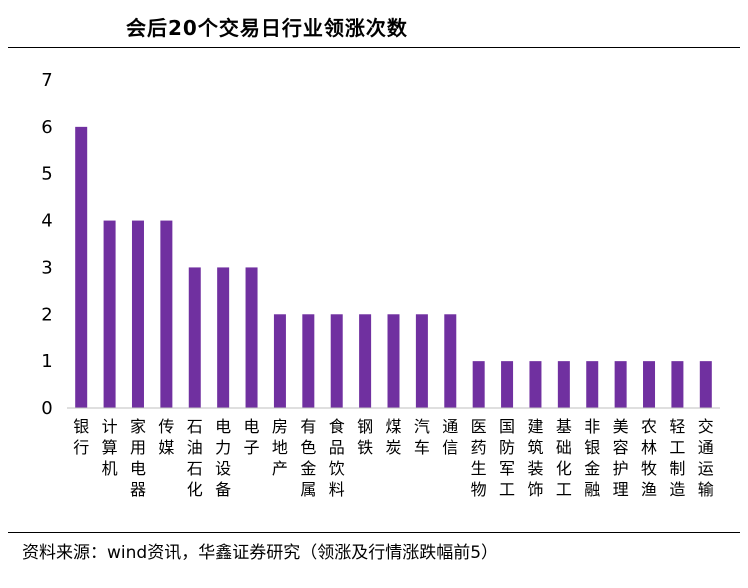  Describe the element at coordinates (46, 80) in the screenshot. I see `y-tick-label: 7` at that location.